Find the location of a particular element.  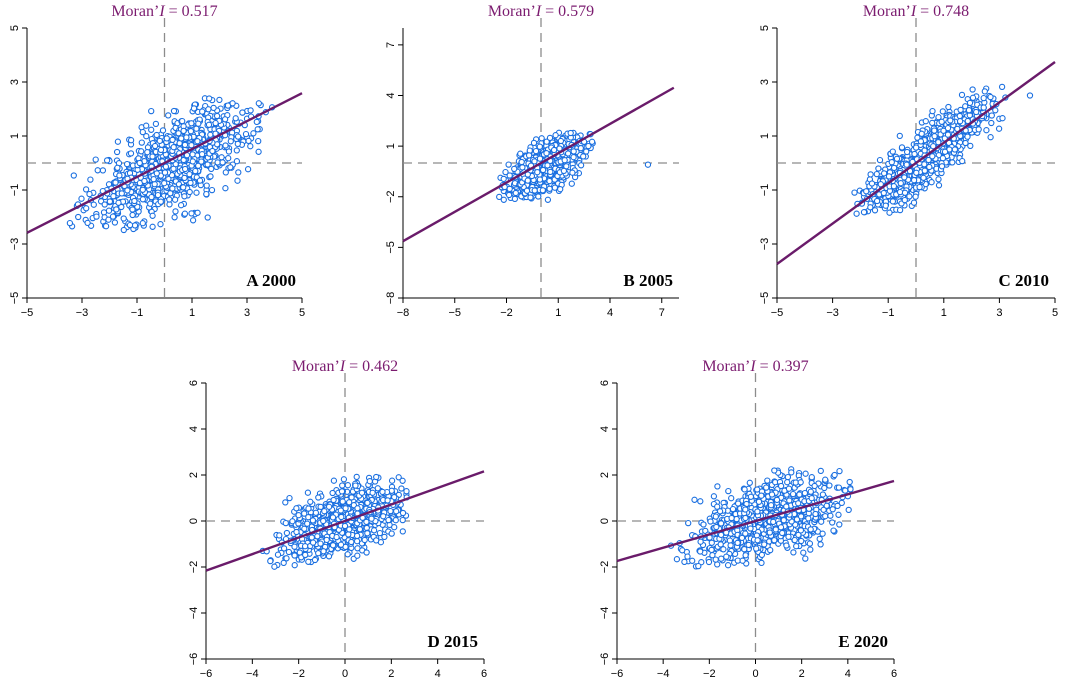

y-tick-label: −6 is located at coordinates (194, 659).